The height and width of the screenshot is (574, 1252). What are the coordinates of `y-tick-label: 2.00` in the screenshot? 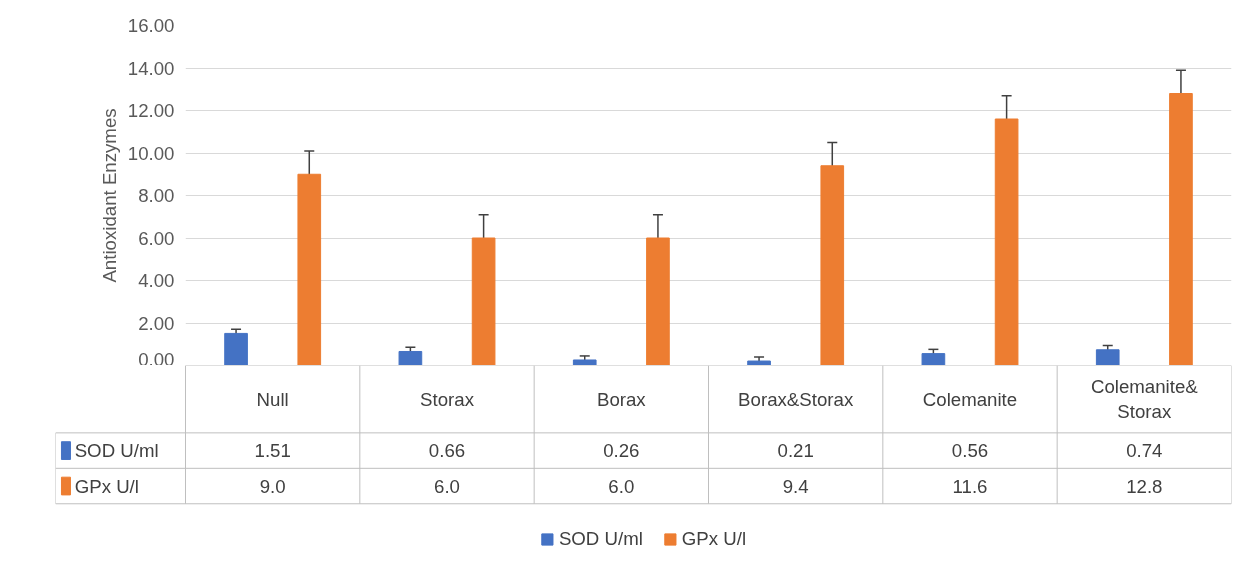 It's located at (156, 323).